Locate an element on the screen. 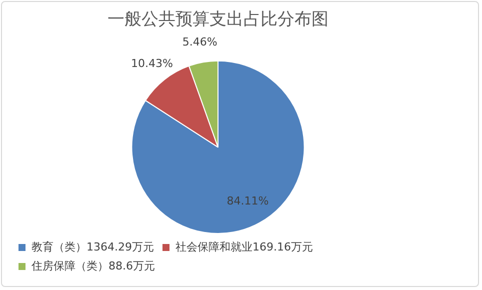  legend-label: 教育（类）1364.29万元 is located at coordinates (93, 247).